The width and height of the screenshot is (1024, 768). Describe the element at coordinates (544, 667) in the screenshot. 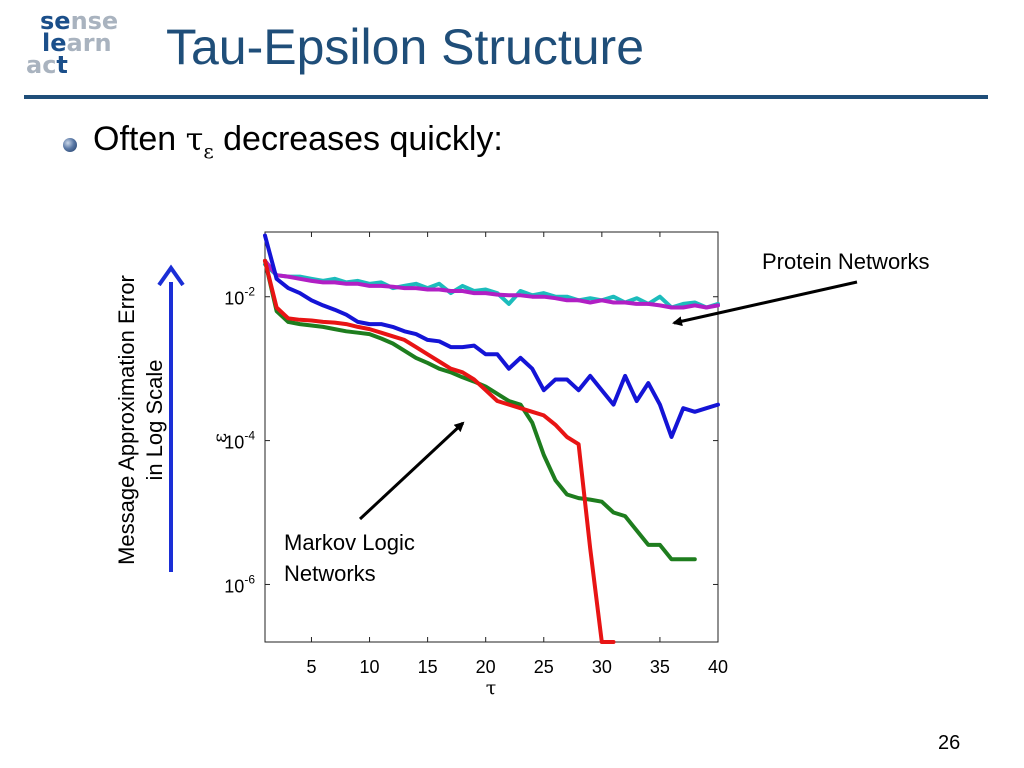

I see `x-tick-label: 25` at that location.